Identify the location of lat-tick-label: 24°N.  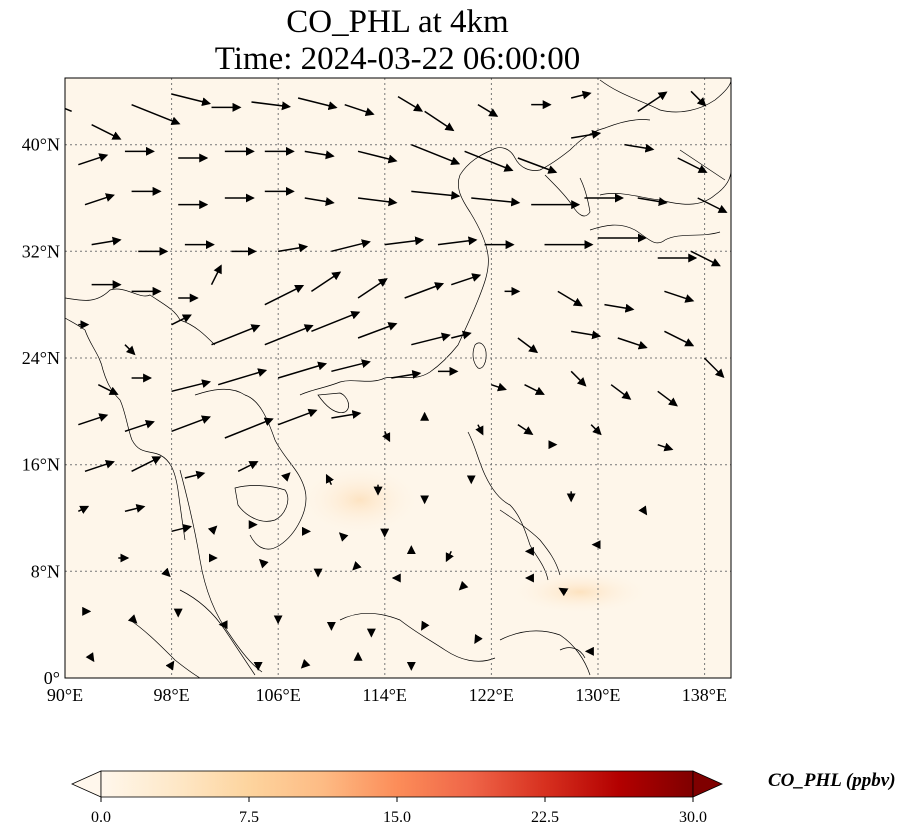
(41, 358).